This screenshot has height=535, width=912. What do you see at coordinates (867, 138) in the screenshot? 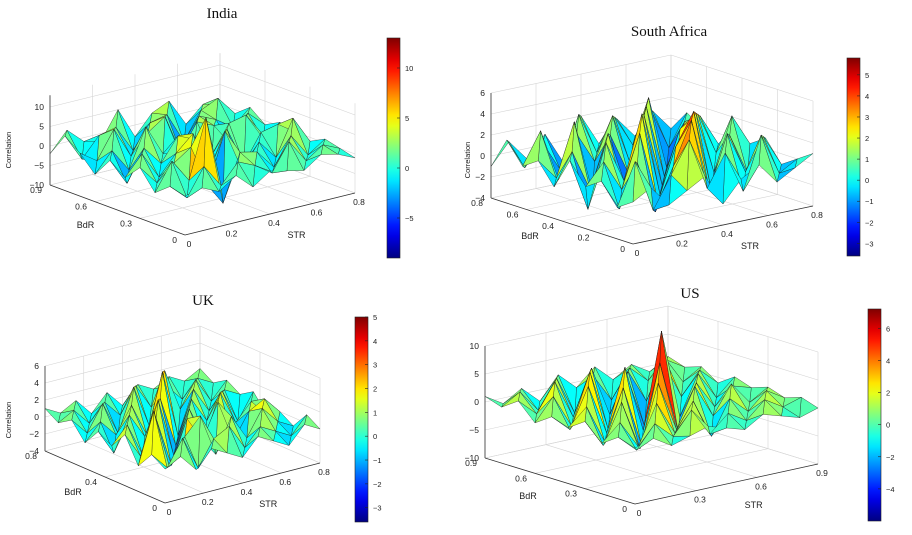
I see `colorbar-tick-label: 2` at bounding box center [867, 138].